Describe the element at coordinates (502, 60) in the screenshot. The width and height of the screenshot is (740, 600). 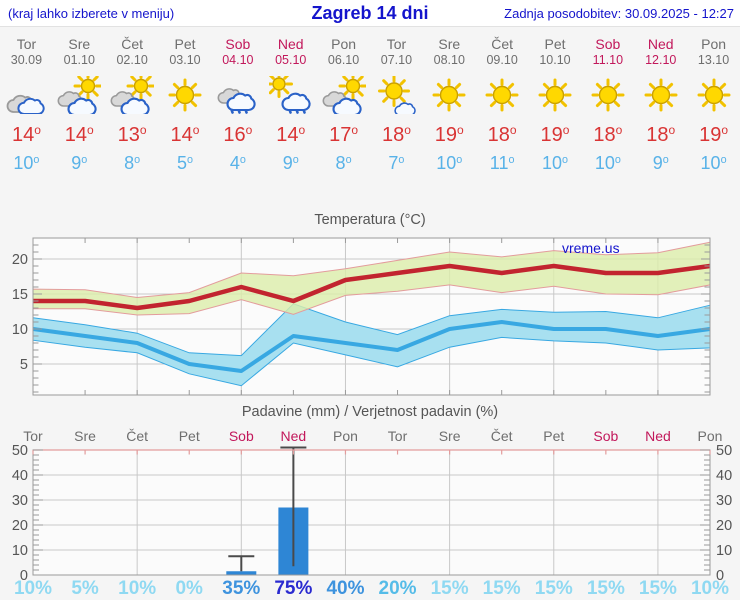
I see `day-date: 09.10` at that location.